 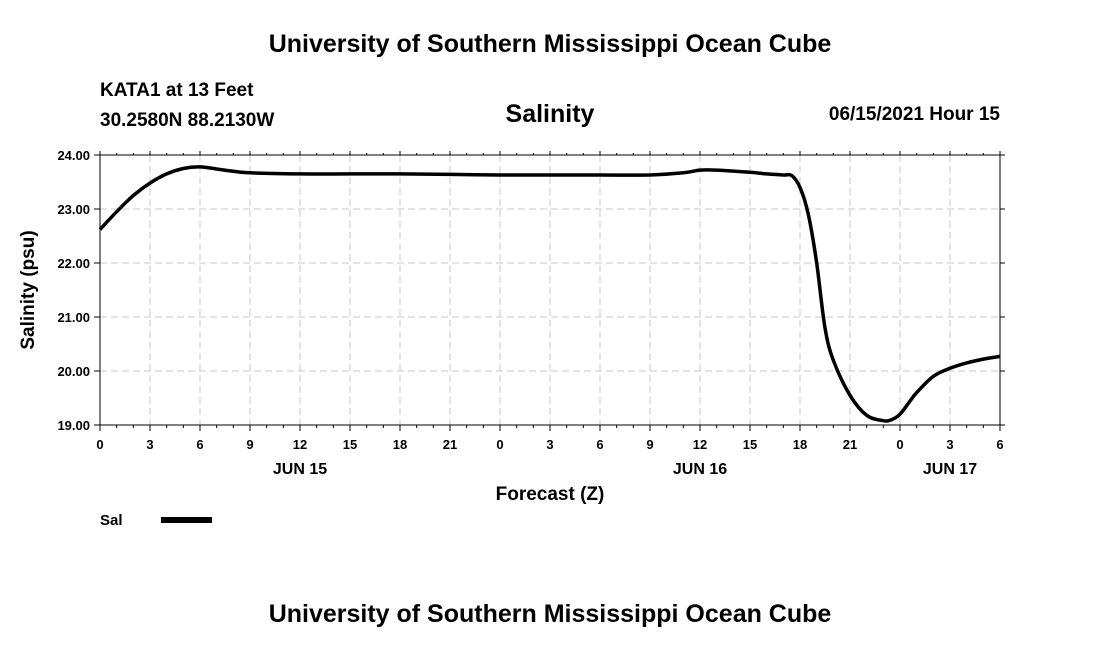 I want to click on chart-title: Salinity, so click(x=550, y=114).